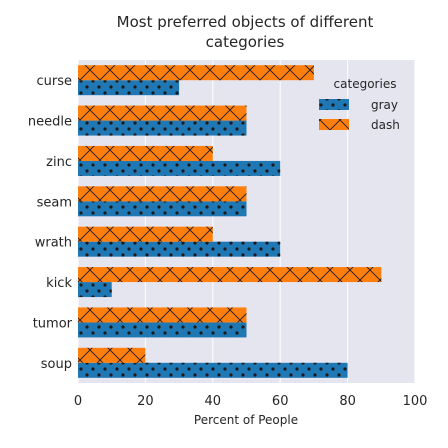 The width and height of the screenshot is (448, 448). I want to click on bar-seam-dash, so click(162, 194).